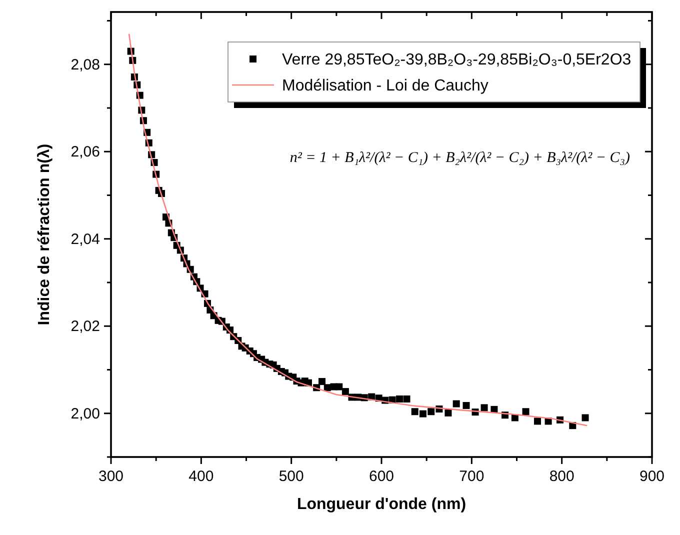 This screenshot has width=680, height=535. What do you see at coordinates (85, 327) in the screenshot?
I see `y-tick-label: 2,02` at bounding box center [85, 327].